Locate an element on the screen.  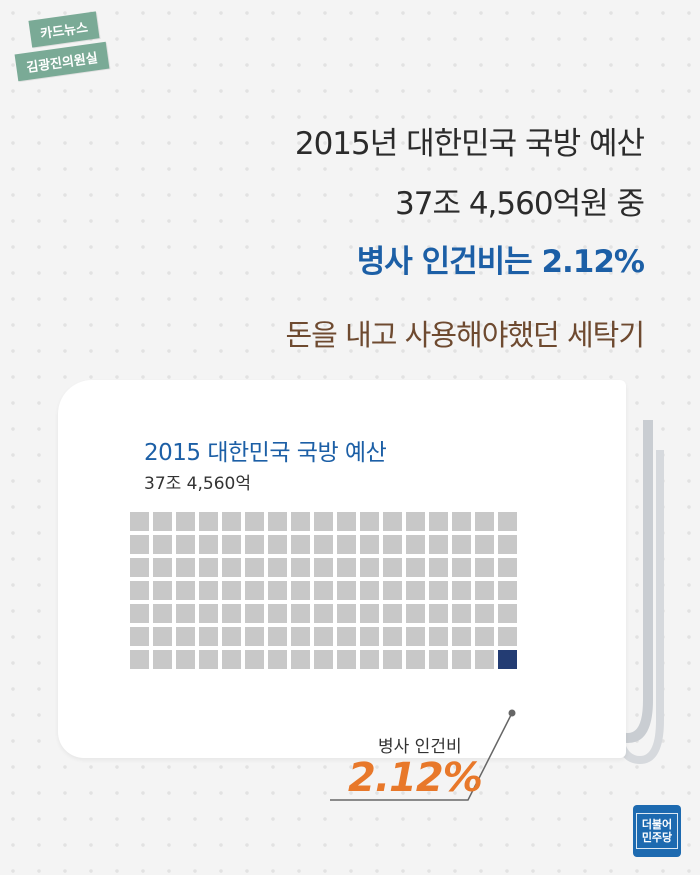
grid-cell-highlight is located at coordinates (507, 659).